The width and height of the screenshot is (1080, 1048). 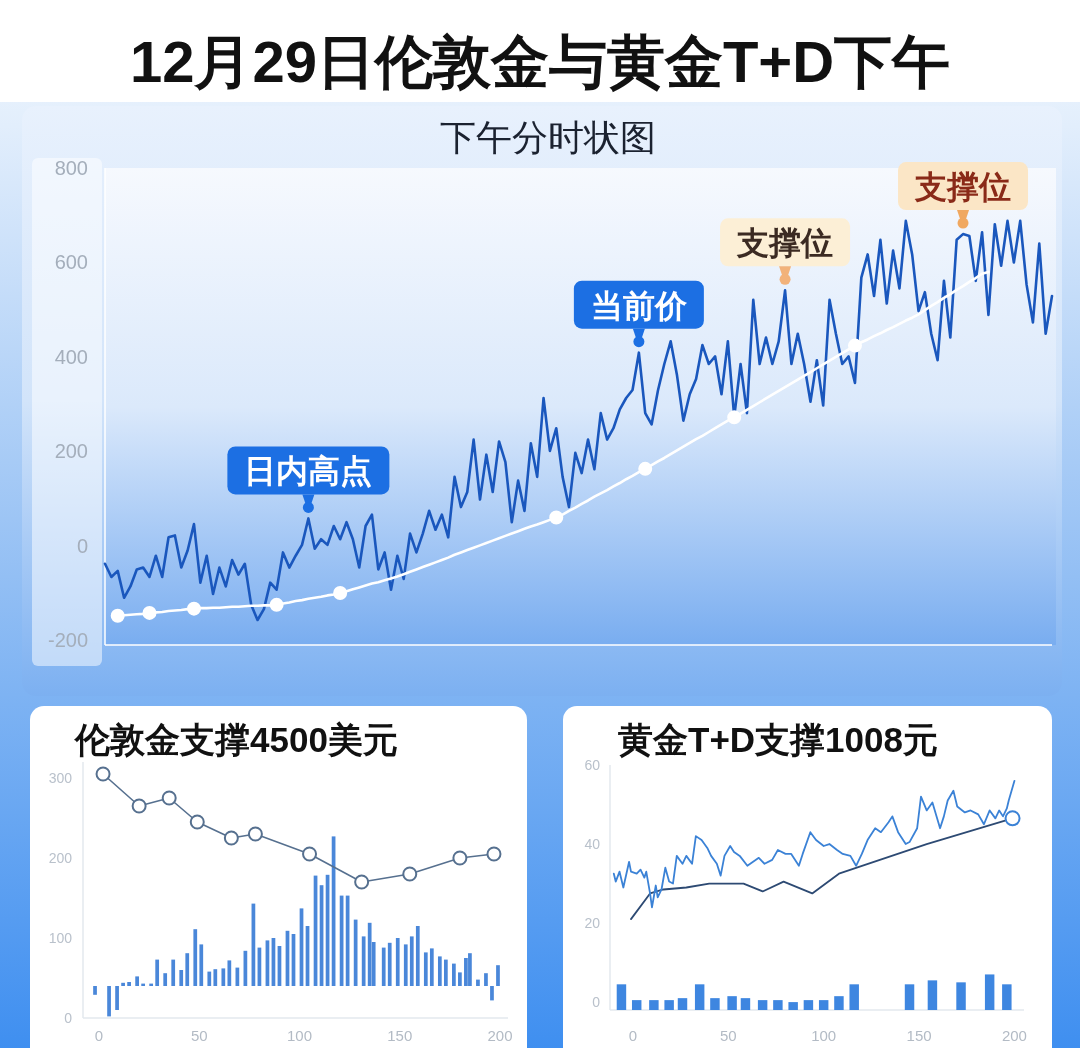 What do you see at coordinates (71, 168) in the screenshot?
I see `y-tick-label: 800` at bounding box center [71, 168].